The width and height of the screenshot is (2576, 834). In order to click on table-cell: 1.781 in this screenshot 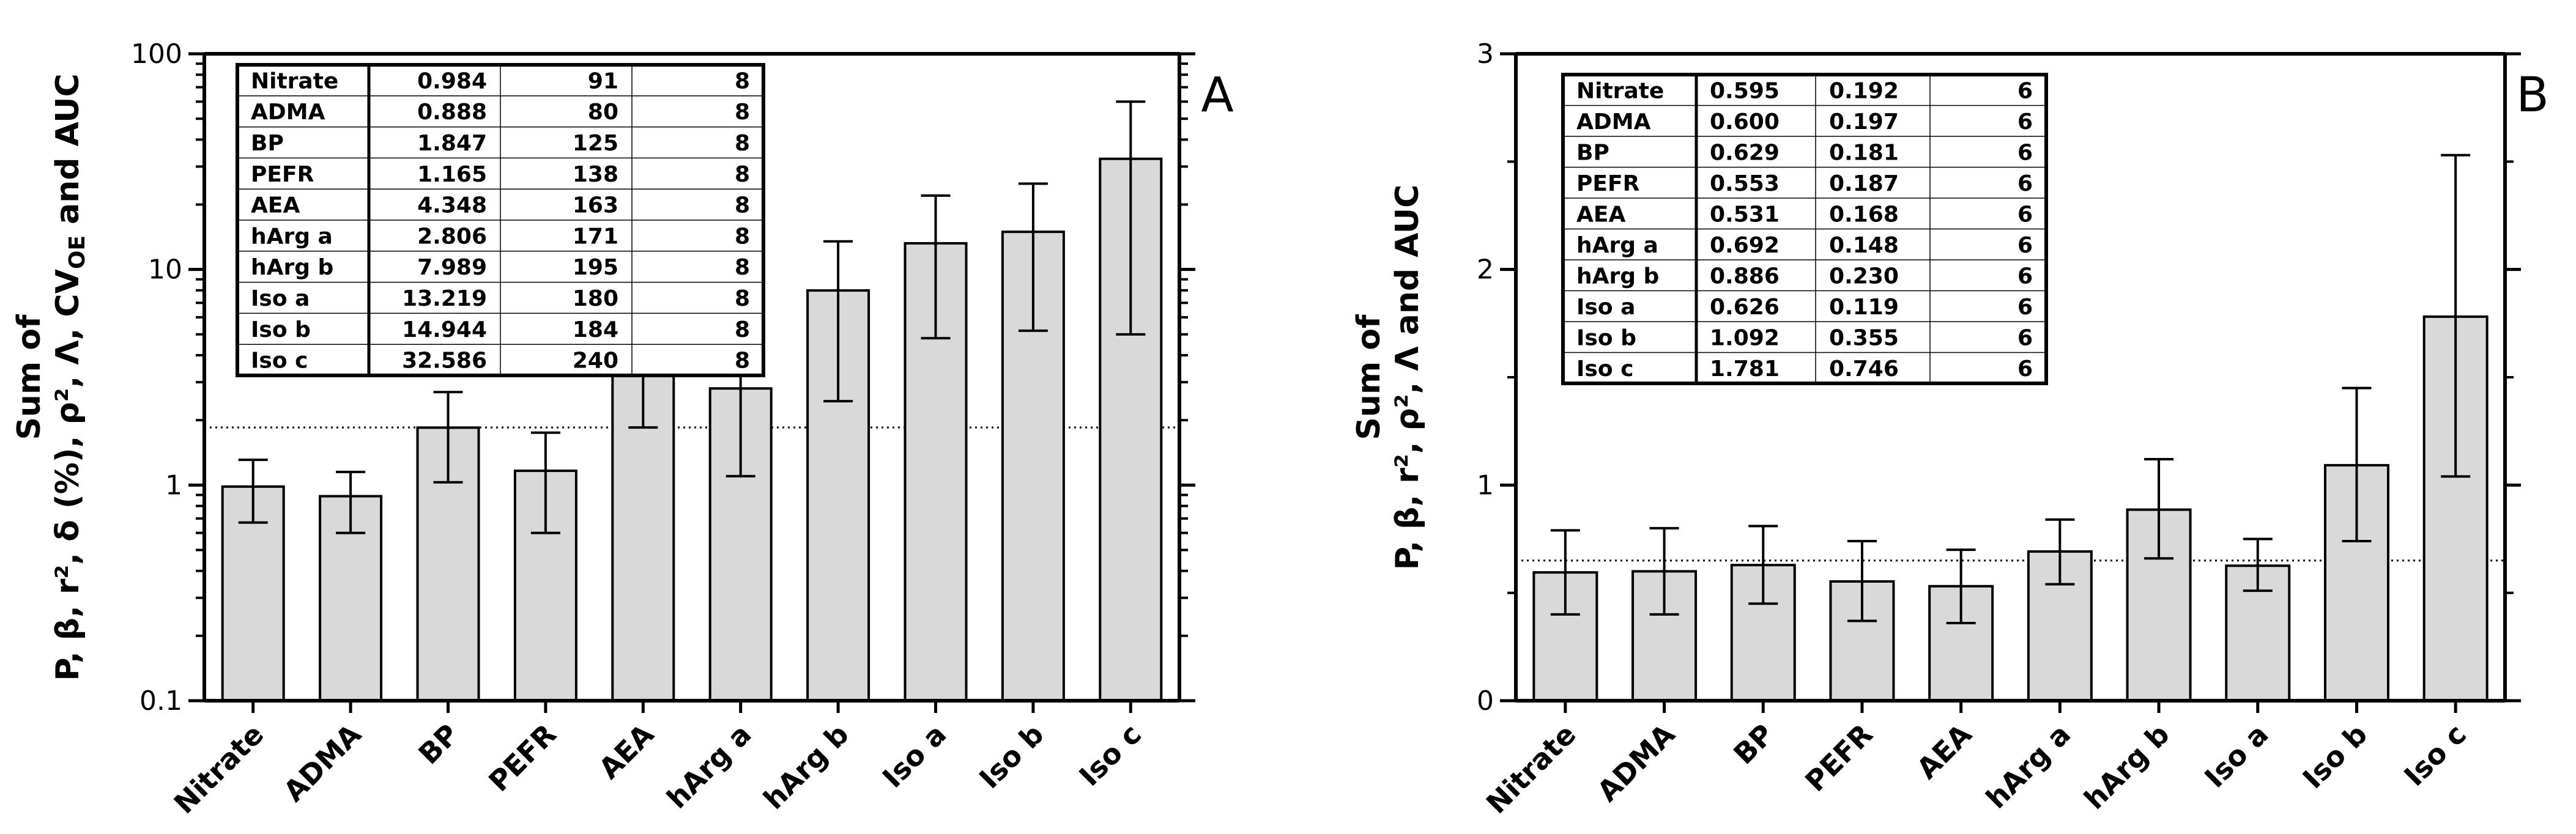, I will do `click(1745, 369)`.